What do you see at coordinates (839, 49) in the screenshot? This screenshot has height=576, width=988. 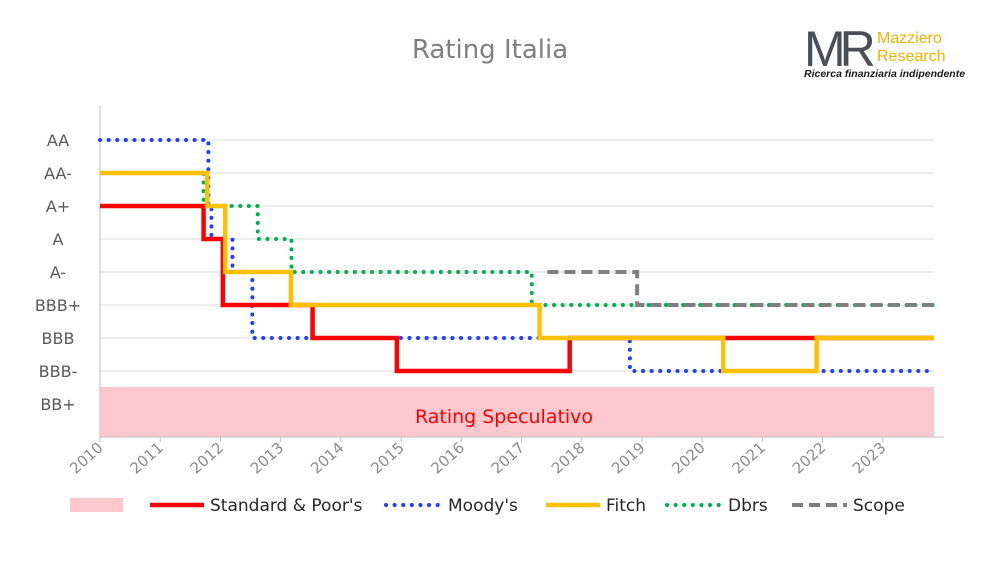 I see `logo-mark: MR` at bounding box center [839, 49].